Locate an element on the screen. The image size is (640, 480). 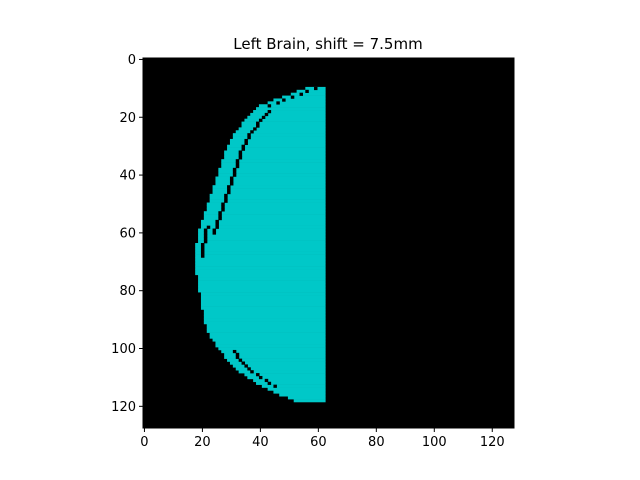
chart-title: Left Brain, shift = 7.5mm is located at coordinates (327, 44).